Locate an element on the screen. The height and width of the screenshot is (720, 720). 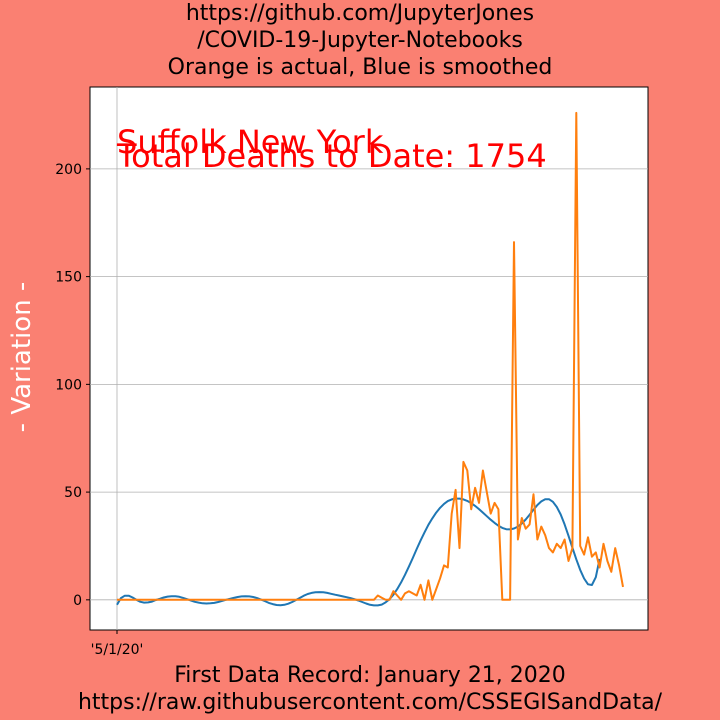
annotation-location: Suffolk New York is located at coordinates (250, 142).